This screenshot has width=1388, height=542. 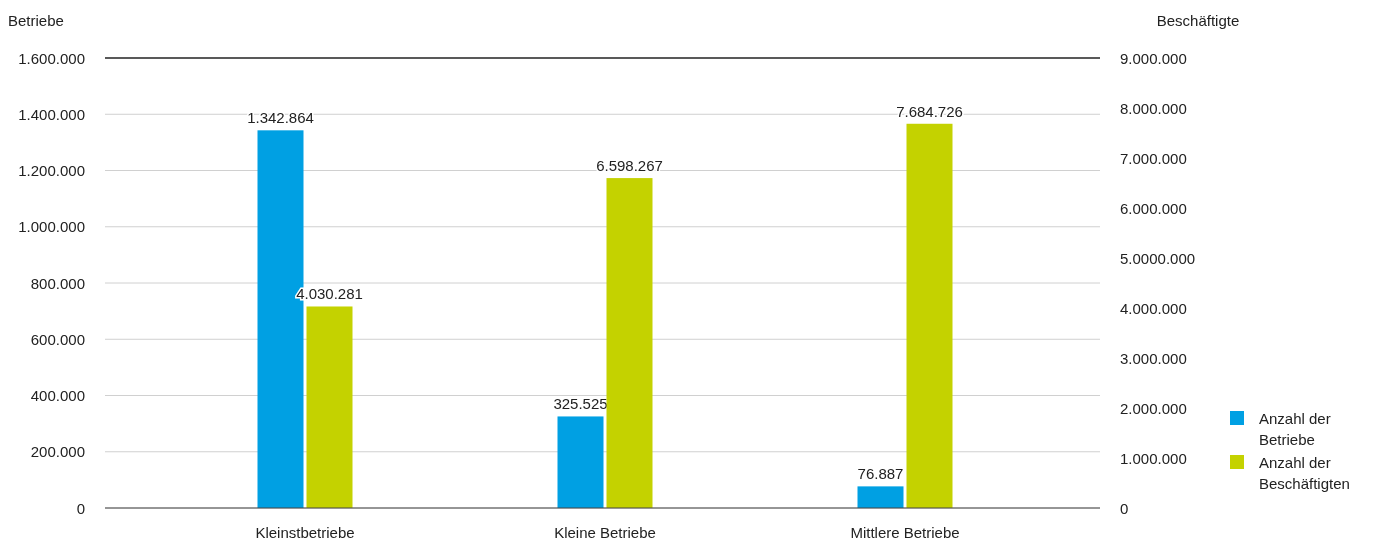 I want to click on y-tick-label: 1.400.000, so click(x=51, y=114).